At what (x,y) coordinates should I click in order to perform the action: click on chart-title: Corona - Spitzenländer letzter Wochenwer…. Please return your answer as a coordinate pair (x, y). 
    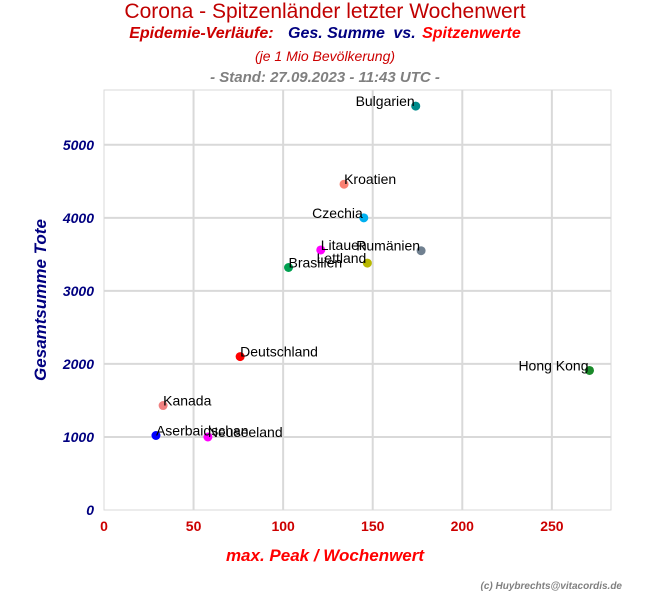
    Looking at the image, I should click on (325, 11).